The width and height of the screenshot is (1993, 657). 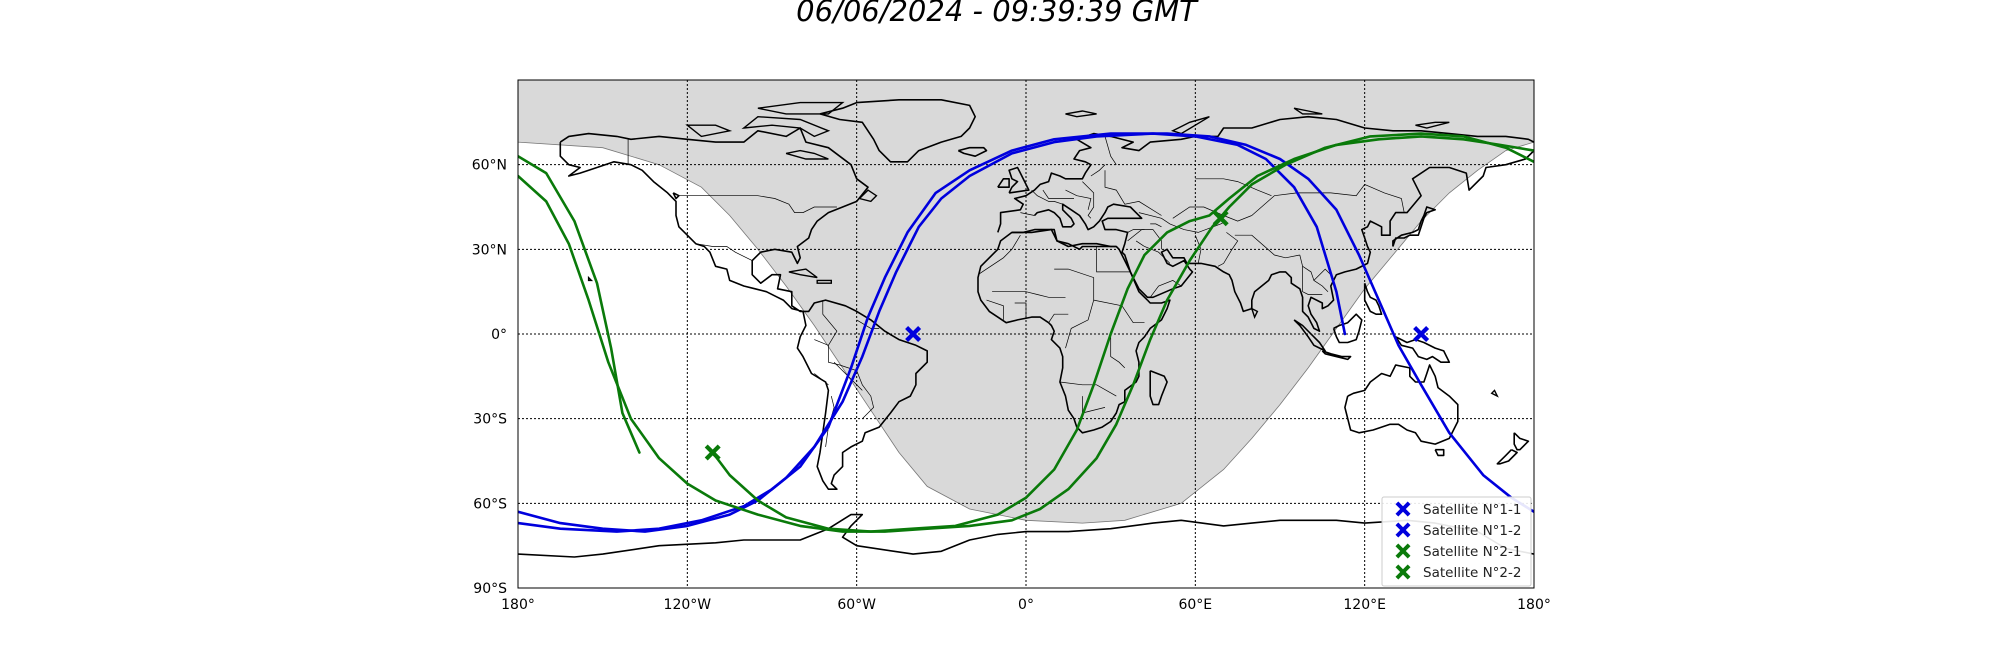 I want to click on latitude-tick-label: 30°N, so click(x=489, y=250).